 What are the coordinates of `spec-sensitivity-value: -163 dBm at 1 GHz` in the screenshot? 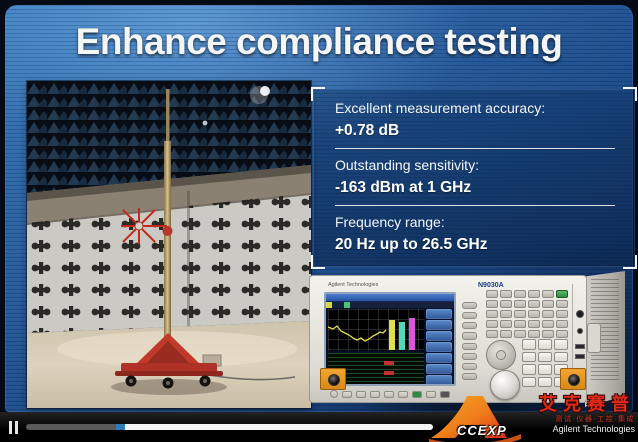 It's located at (403, 187).